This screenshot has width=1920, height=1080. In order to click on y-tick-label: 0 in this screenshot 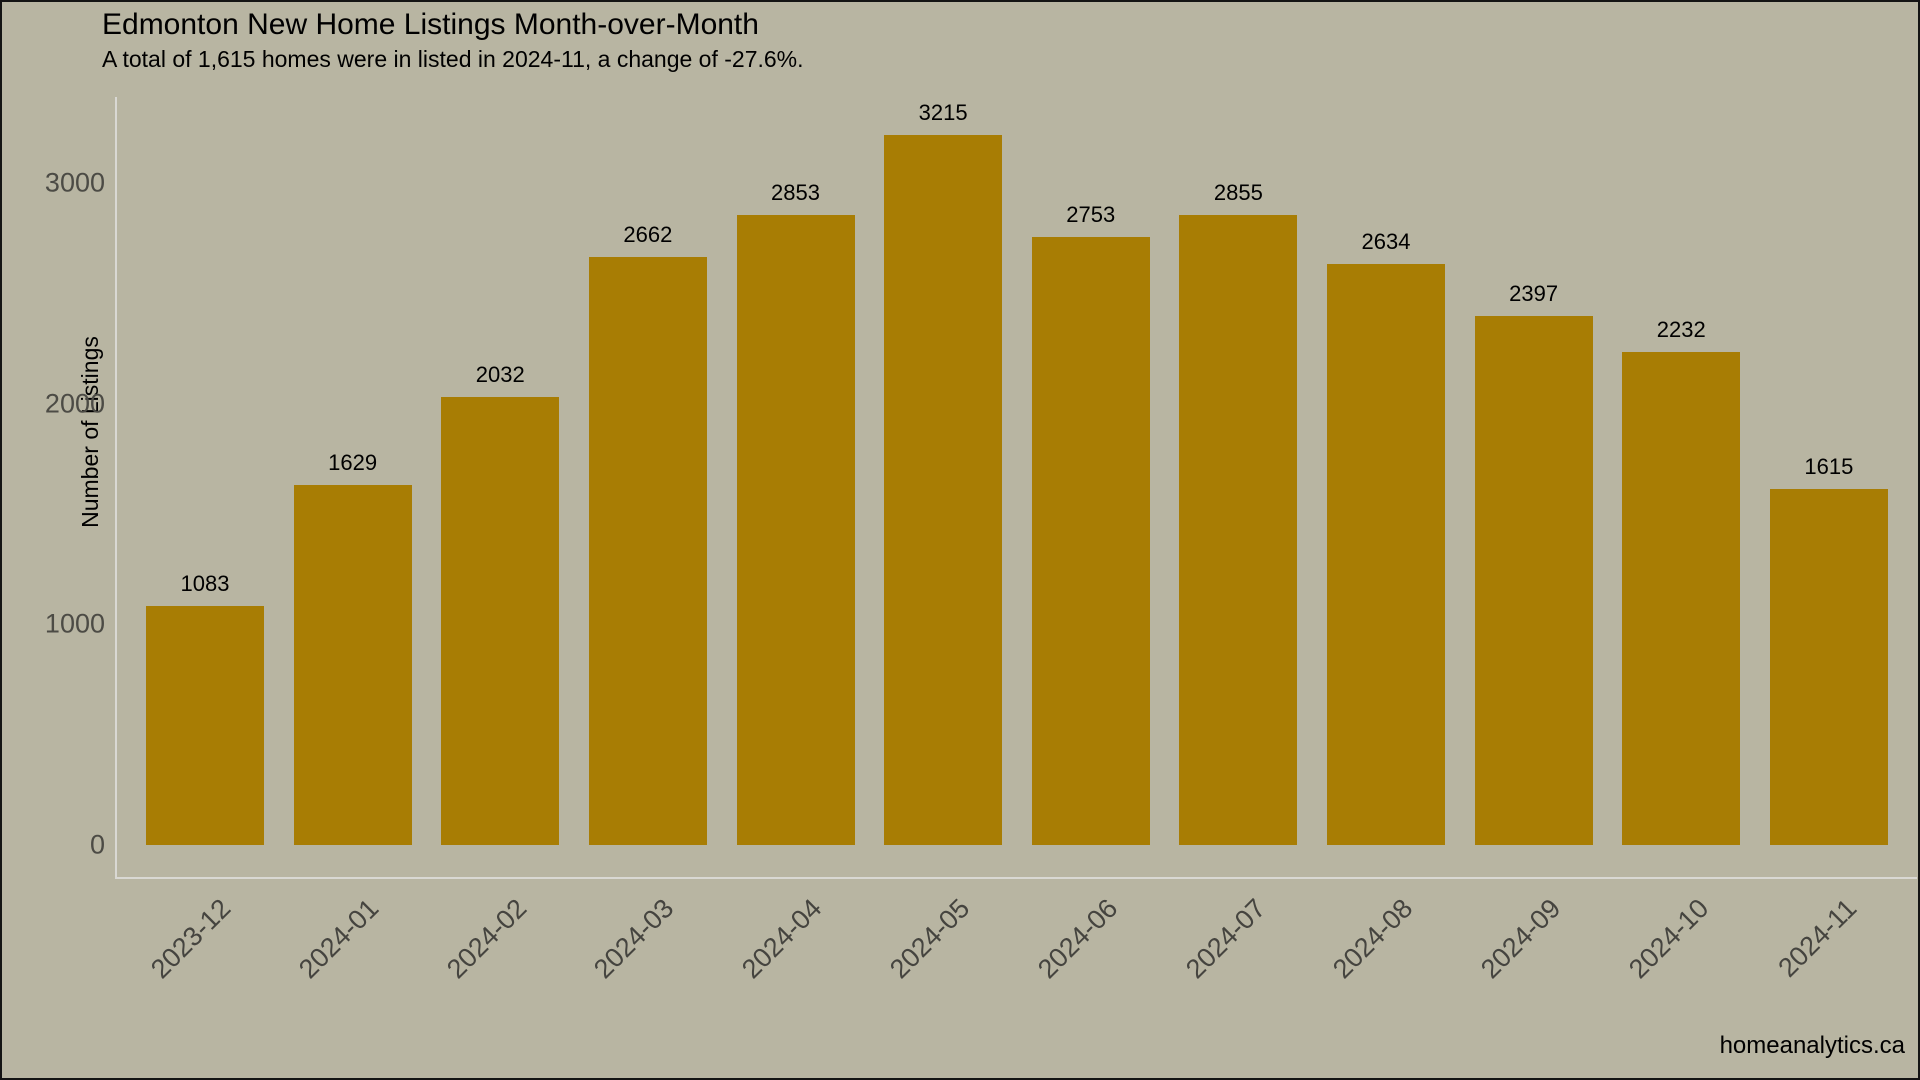, I will do `click(97, 844)`.